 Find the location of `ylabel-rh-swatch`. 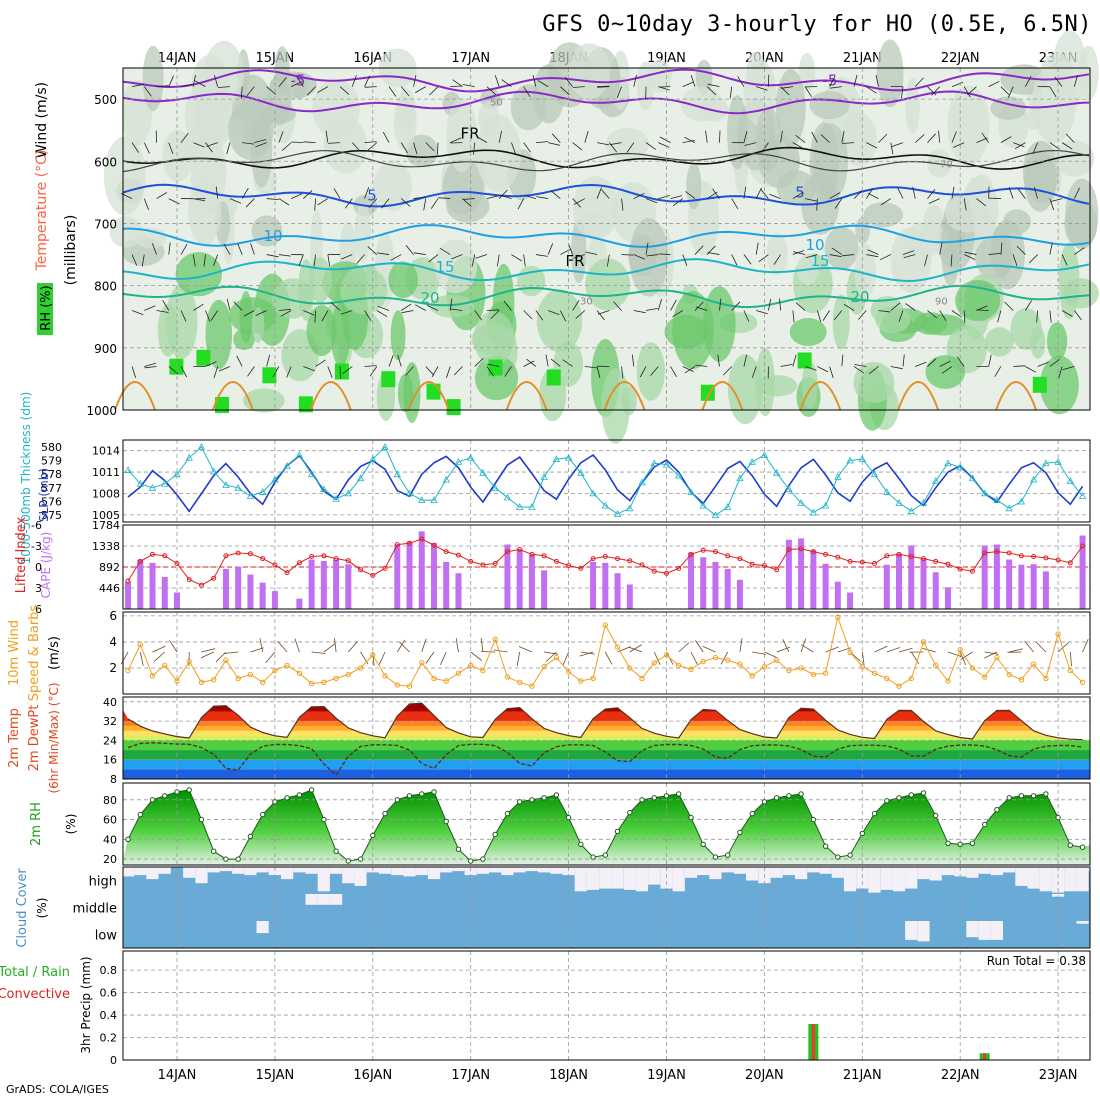

ylabel-rh-swatch is located at coordinates (45, 309).